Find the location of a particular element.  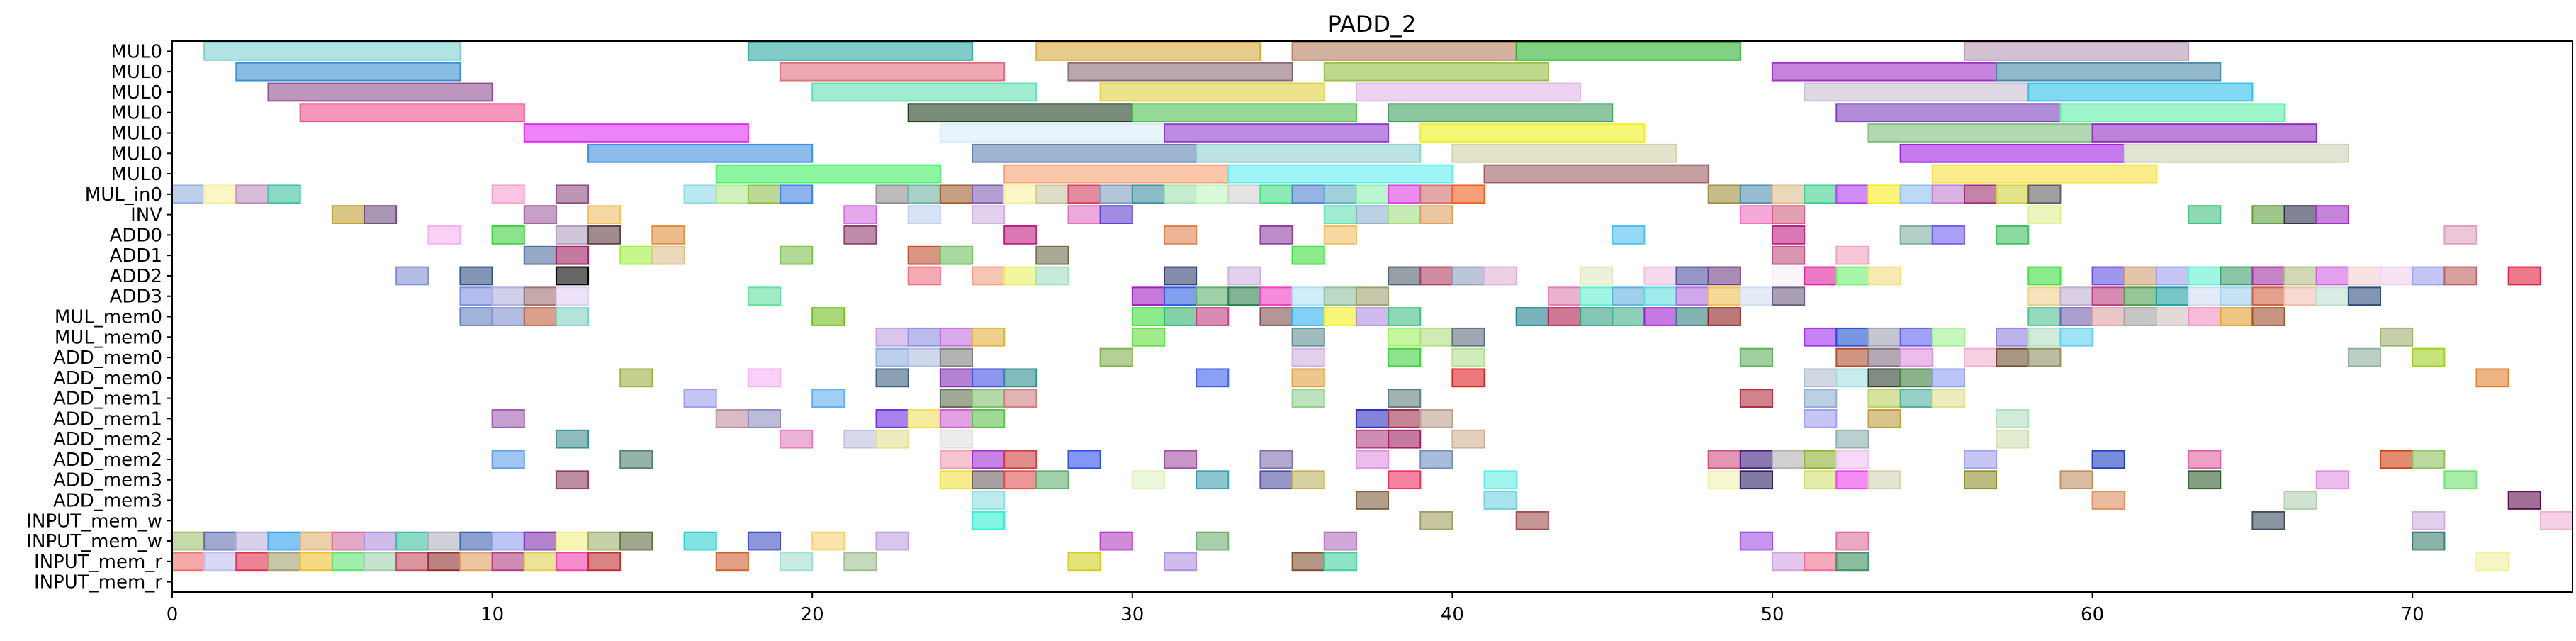

x-tick-label: 50 is located at coordinates (1772, 614).